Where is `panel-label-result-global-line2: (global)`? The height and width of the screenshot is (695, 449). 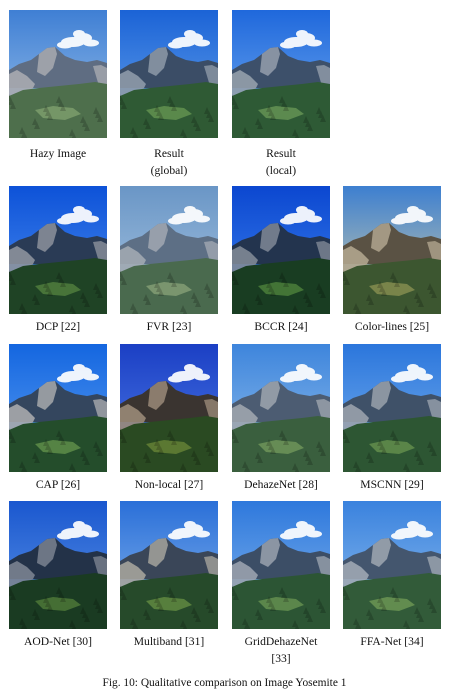 panel-label-result-global-line2: (global) is located at coordinates (169, 170).